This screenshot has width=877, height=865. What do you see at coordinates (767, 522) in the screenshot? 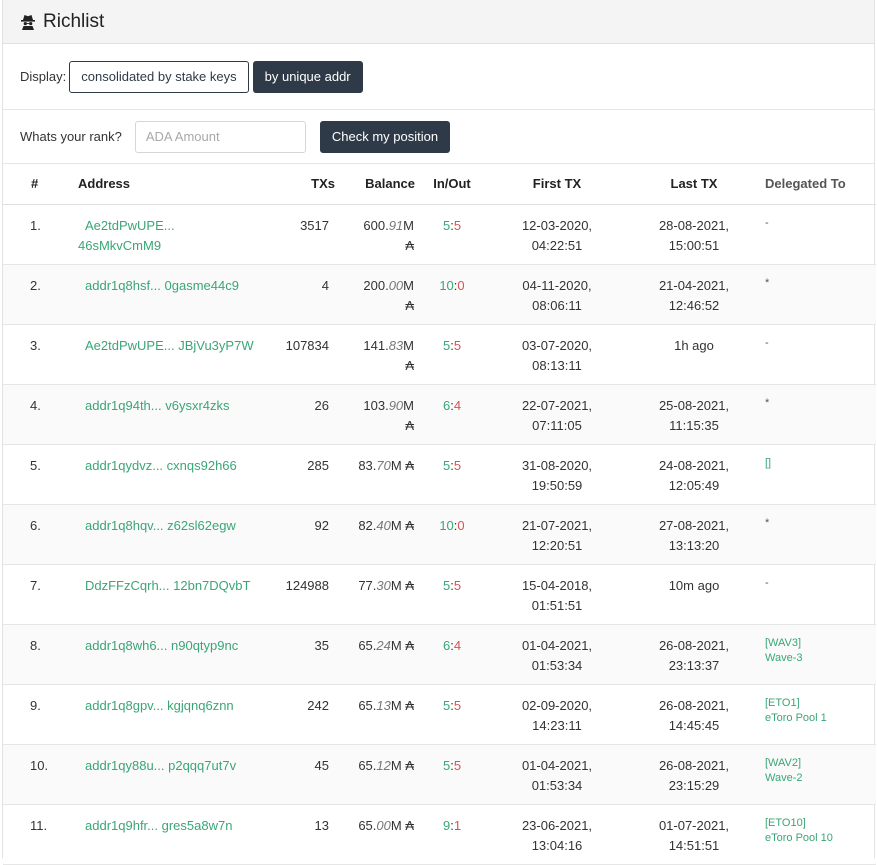
I see `pool-ticker: *` at bounding box center [767, 522].